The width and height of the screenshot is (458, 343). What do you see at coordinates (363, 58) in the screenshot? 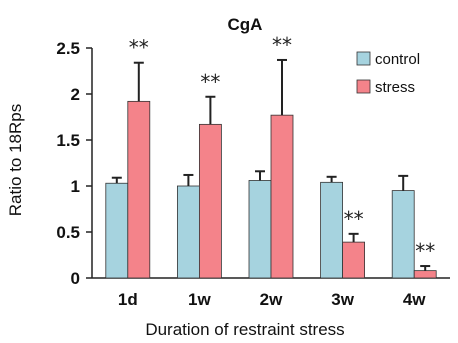
I see `legend-swatch-control` at bounding box center [363, 58].